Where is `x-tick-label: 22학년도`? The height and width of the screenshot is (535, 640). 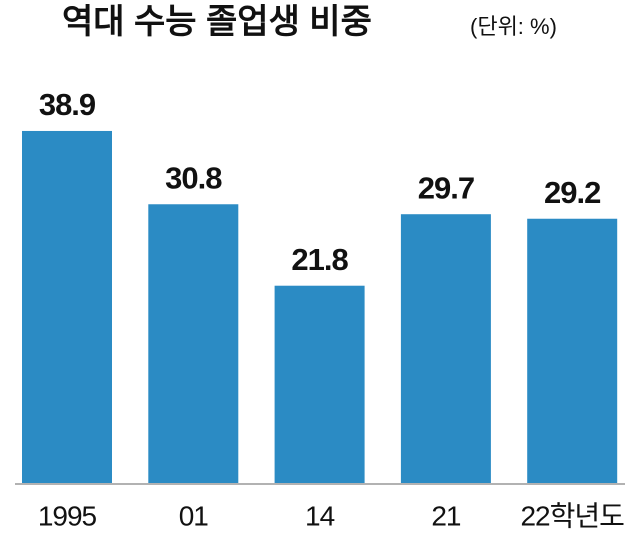
x-tick-label: 22학년도 is located at coordinates (572, 515).